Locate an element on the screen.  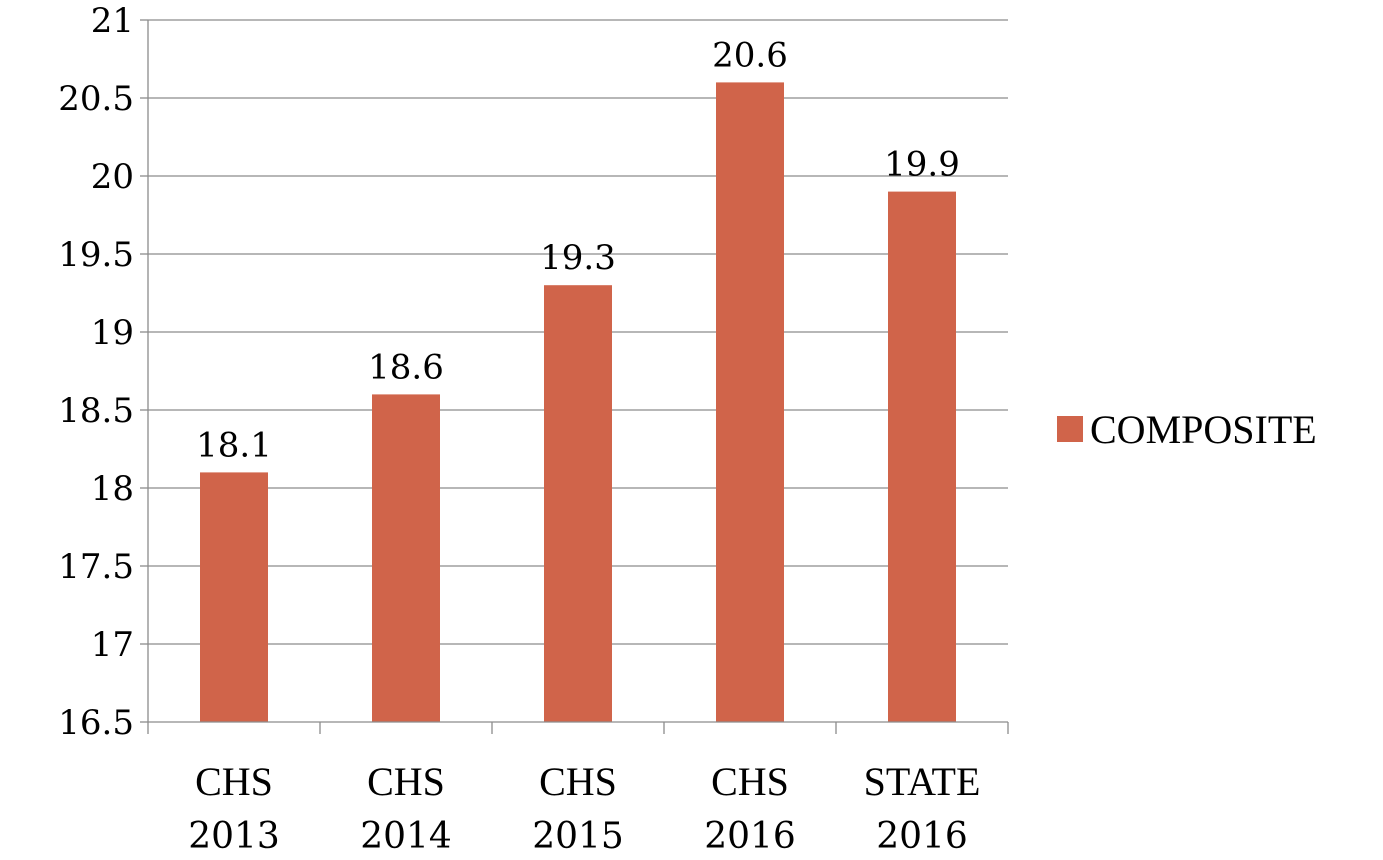
x-tick-label: STATE is located at coordinates (922, 781).